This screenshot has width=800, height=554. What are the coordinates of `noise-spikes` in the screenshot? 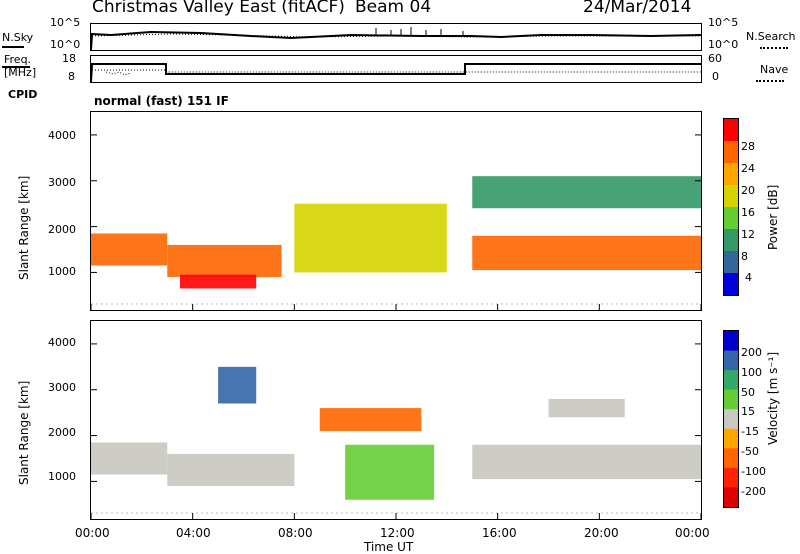 It's located at (419, 31).